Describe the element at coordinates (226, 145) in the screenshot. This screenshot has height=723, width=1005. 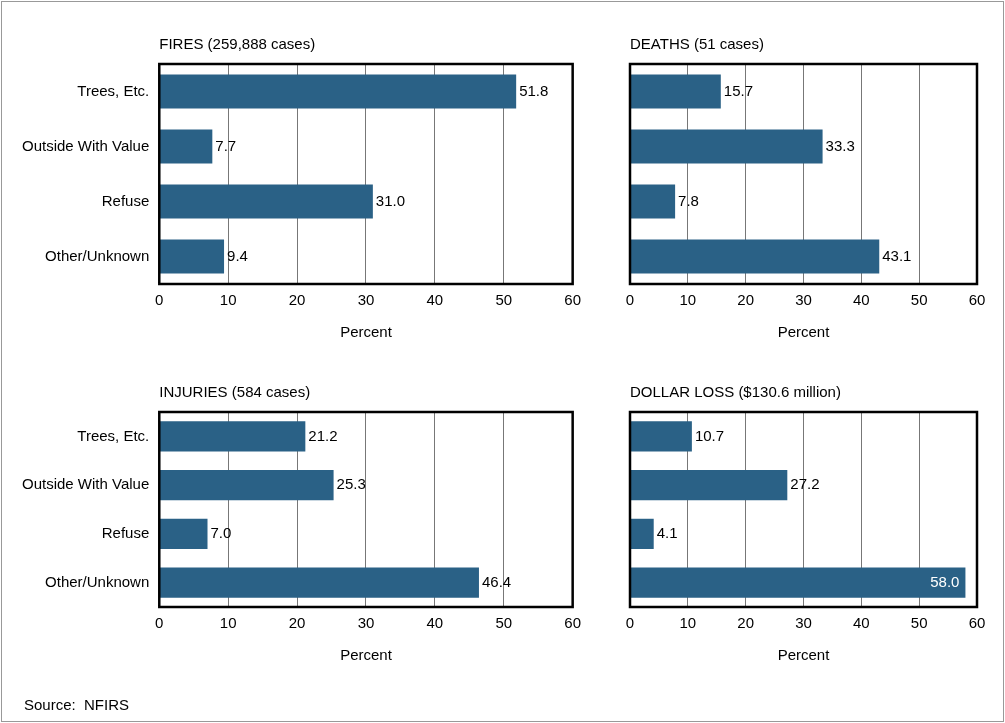
I see `data-label: 7.7` at that location.